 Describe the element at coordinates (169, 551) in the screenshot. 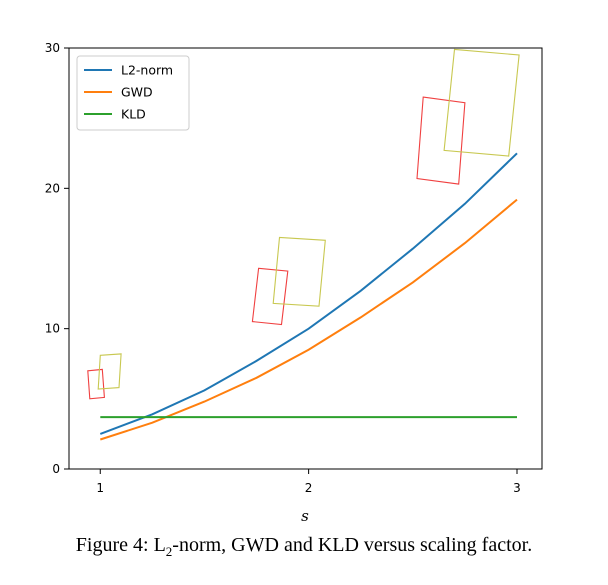

I see `caption-subscript: 2` at that location.